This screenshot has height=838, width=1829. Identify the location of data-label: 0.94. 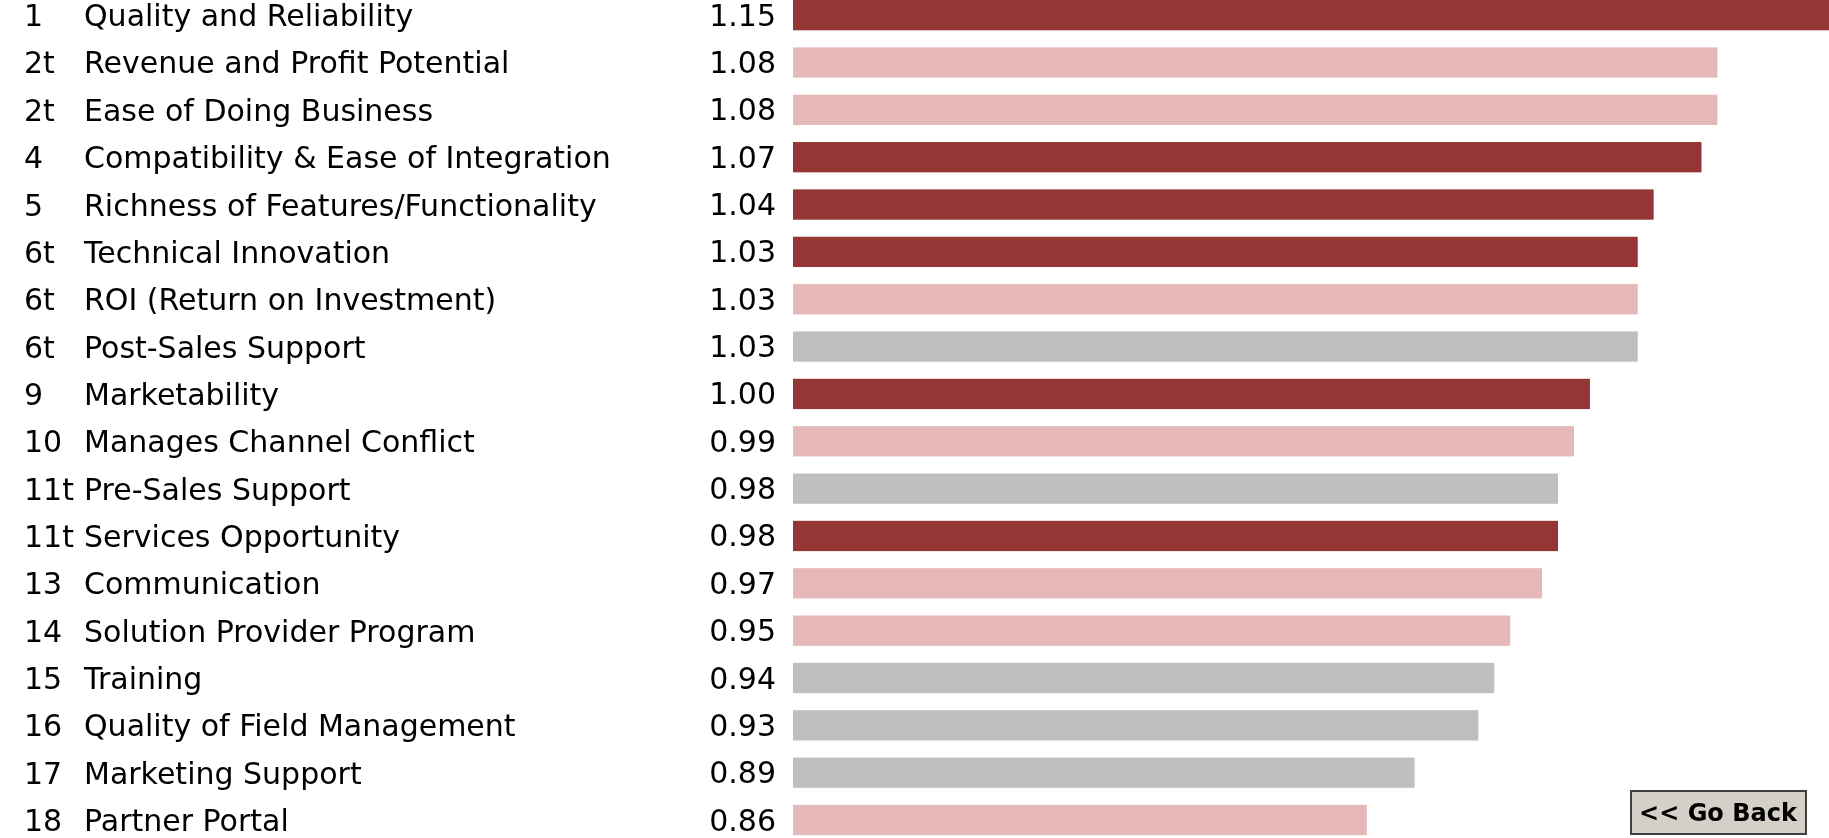
(742, 678).